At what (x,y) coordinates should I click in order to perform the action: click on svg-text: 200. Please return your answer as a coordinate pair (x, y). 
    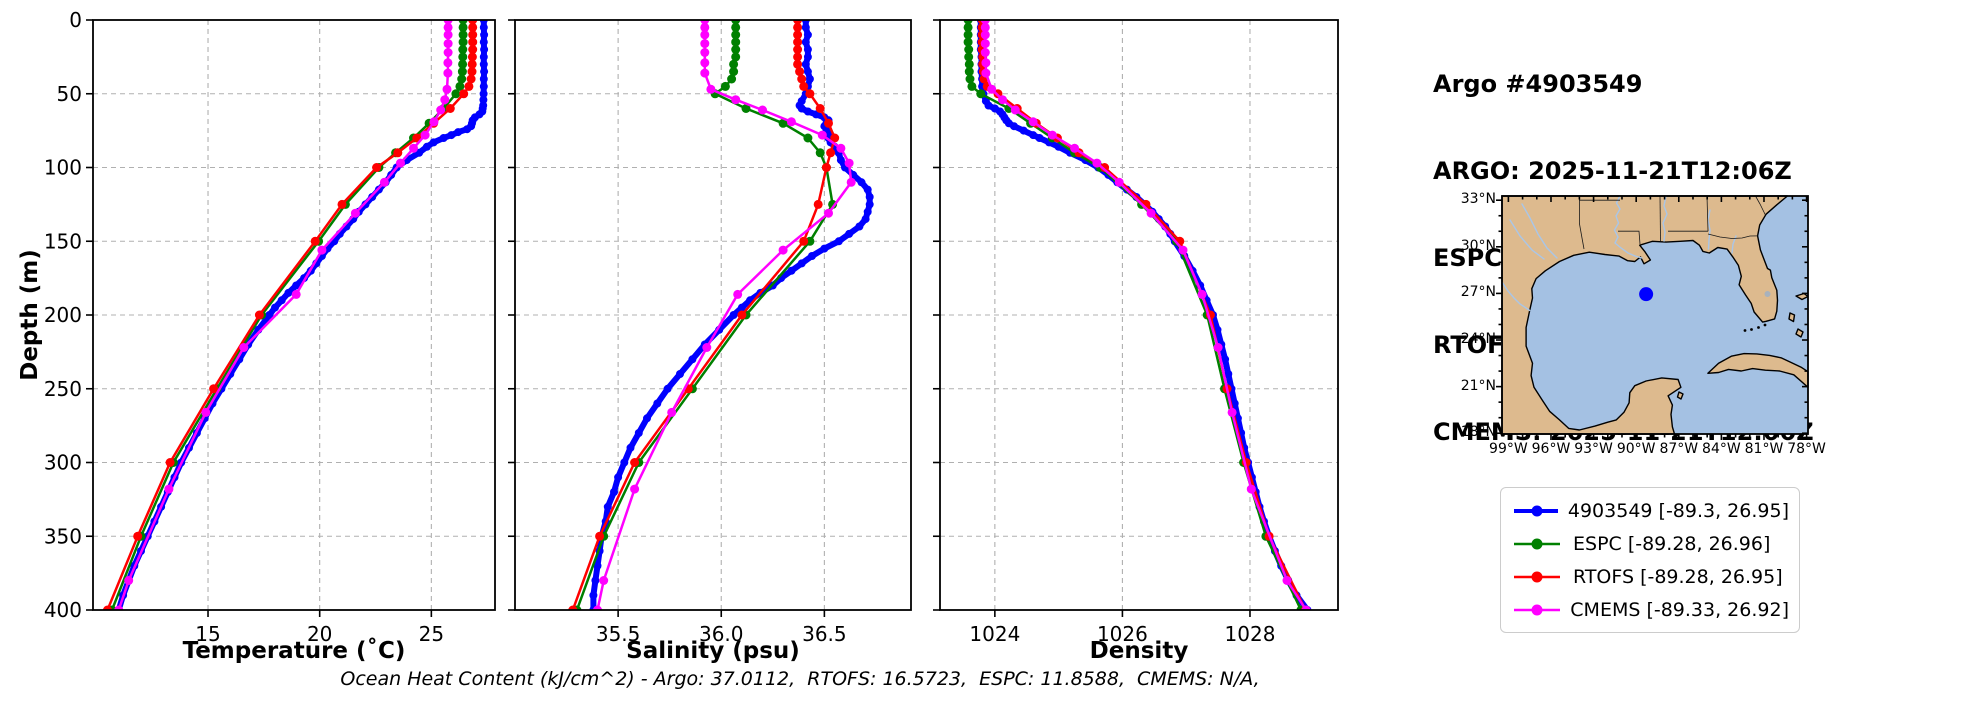
    Looking at the image, I should click on (63, 315).